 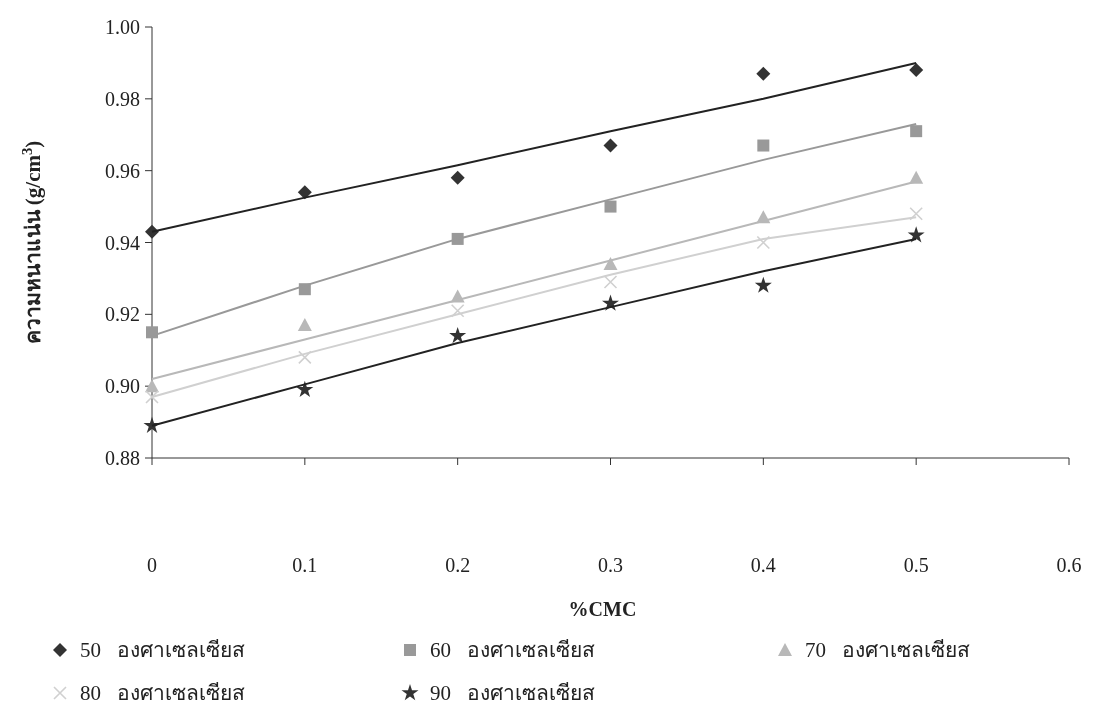 I want to click on x-axis-title: %CMC, so click(x=602, y=609).